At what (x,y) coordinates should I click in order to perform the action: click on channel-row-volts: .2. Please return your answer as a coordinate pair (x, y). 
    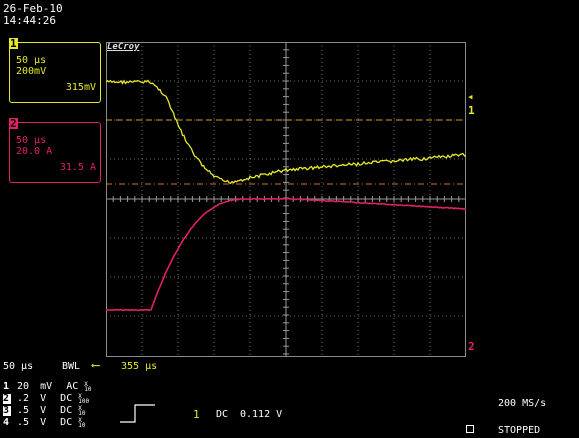
    Looking at the image, I should click on (23, 398).